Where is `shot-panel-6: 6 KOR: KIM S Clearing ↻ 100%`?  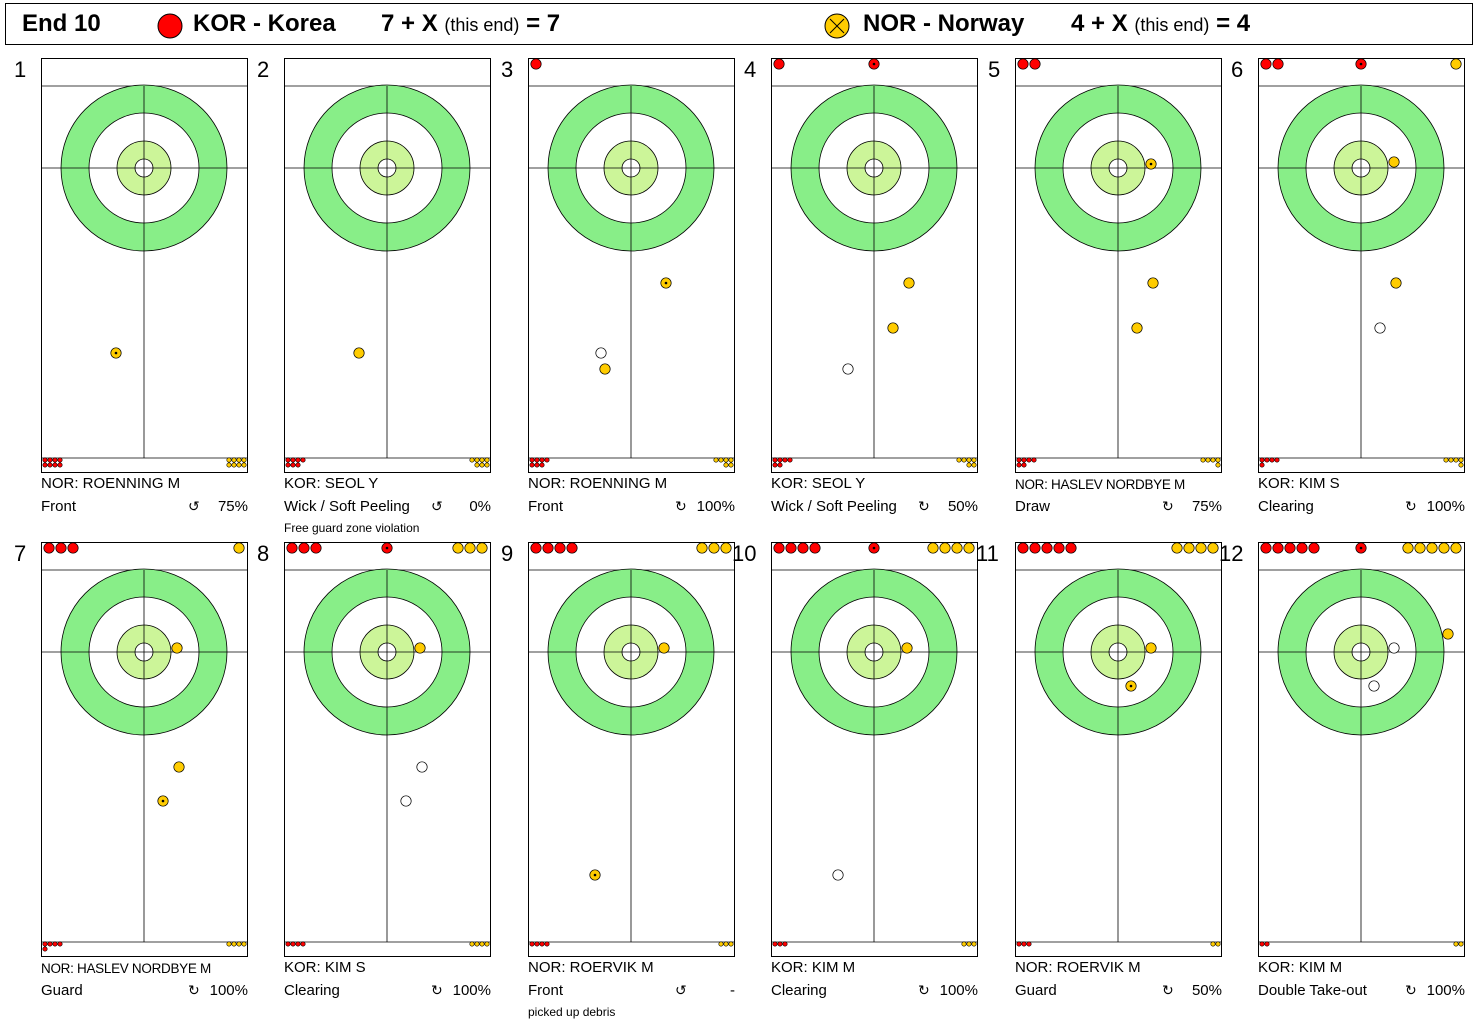
shot-panel-6: 6 KOR: KIM S Clearing ↻ 100% is located at coordinates (1355, 298).